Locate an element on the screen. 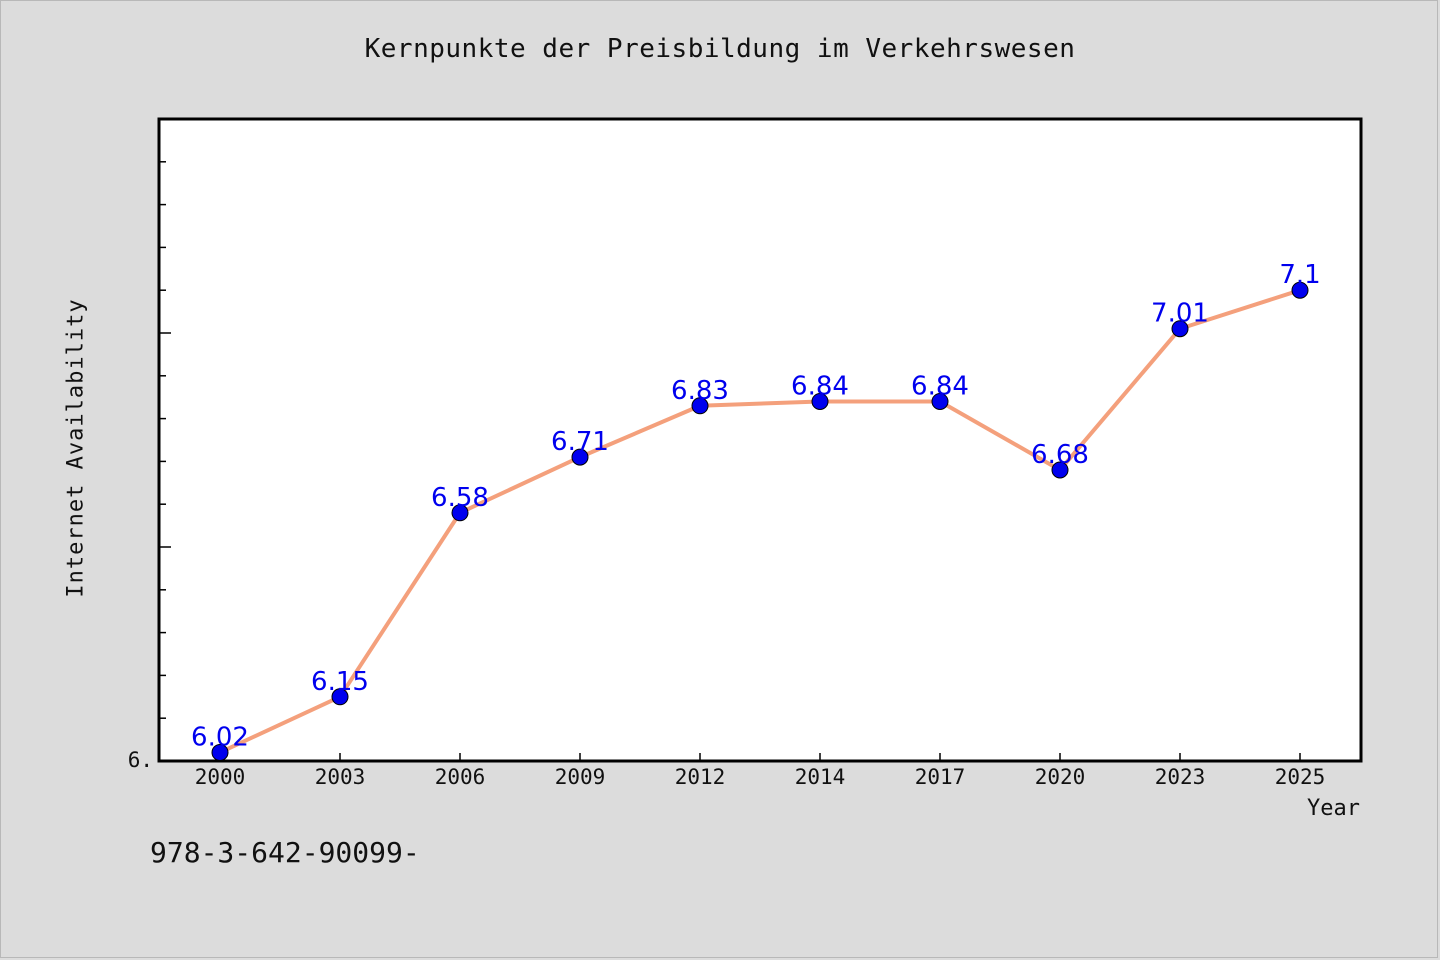 The height and width of the screenshot is (960, 1440). x-tick-label: 2012 is located at coordinates (700, 777).